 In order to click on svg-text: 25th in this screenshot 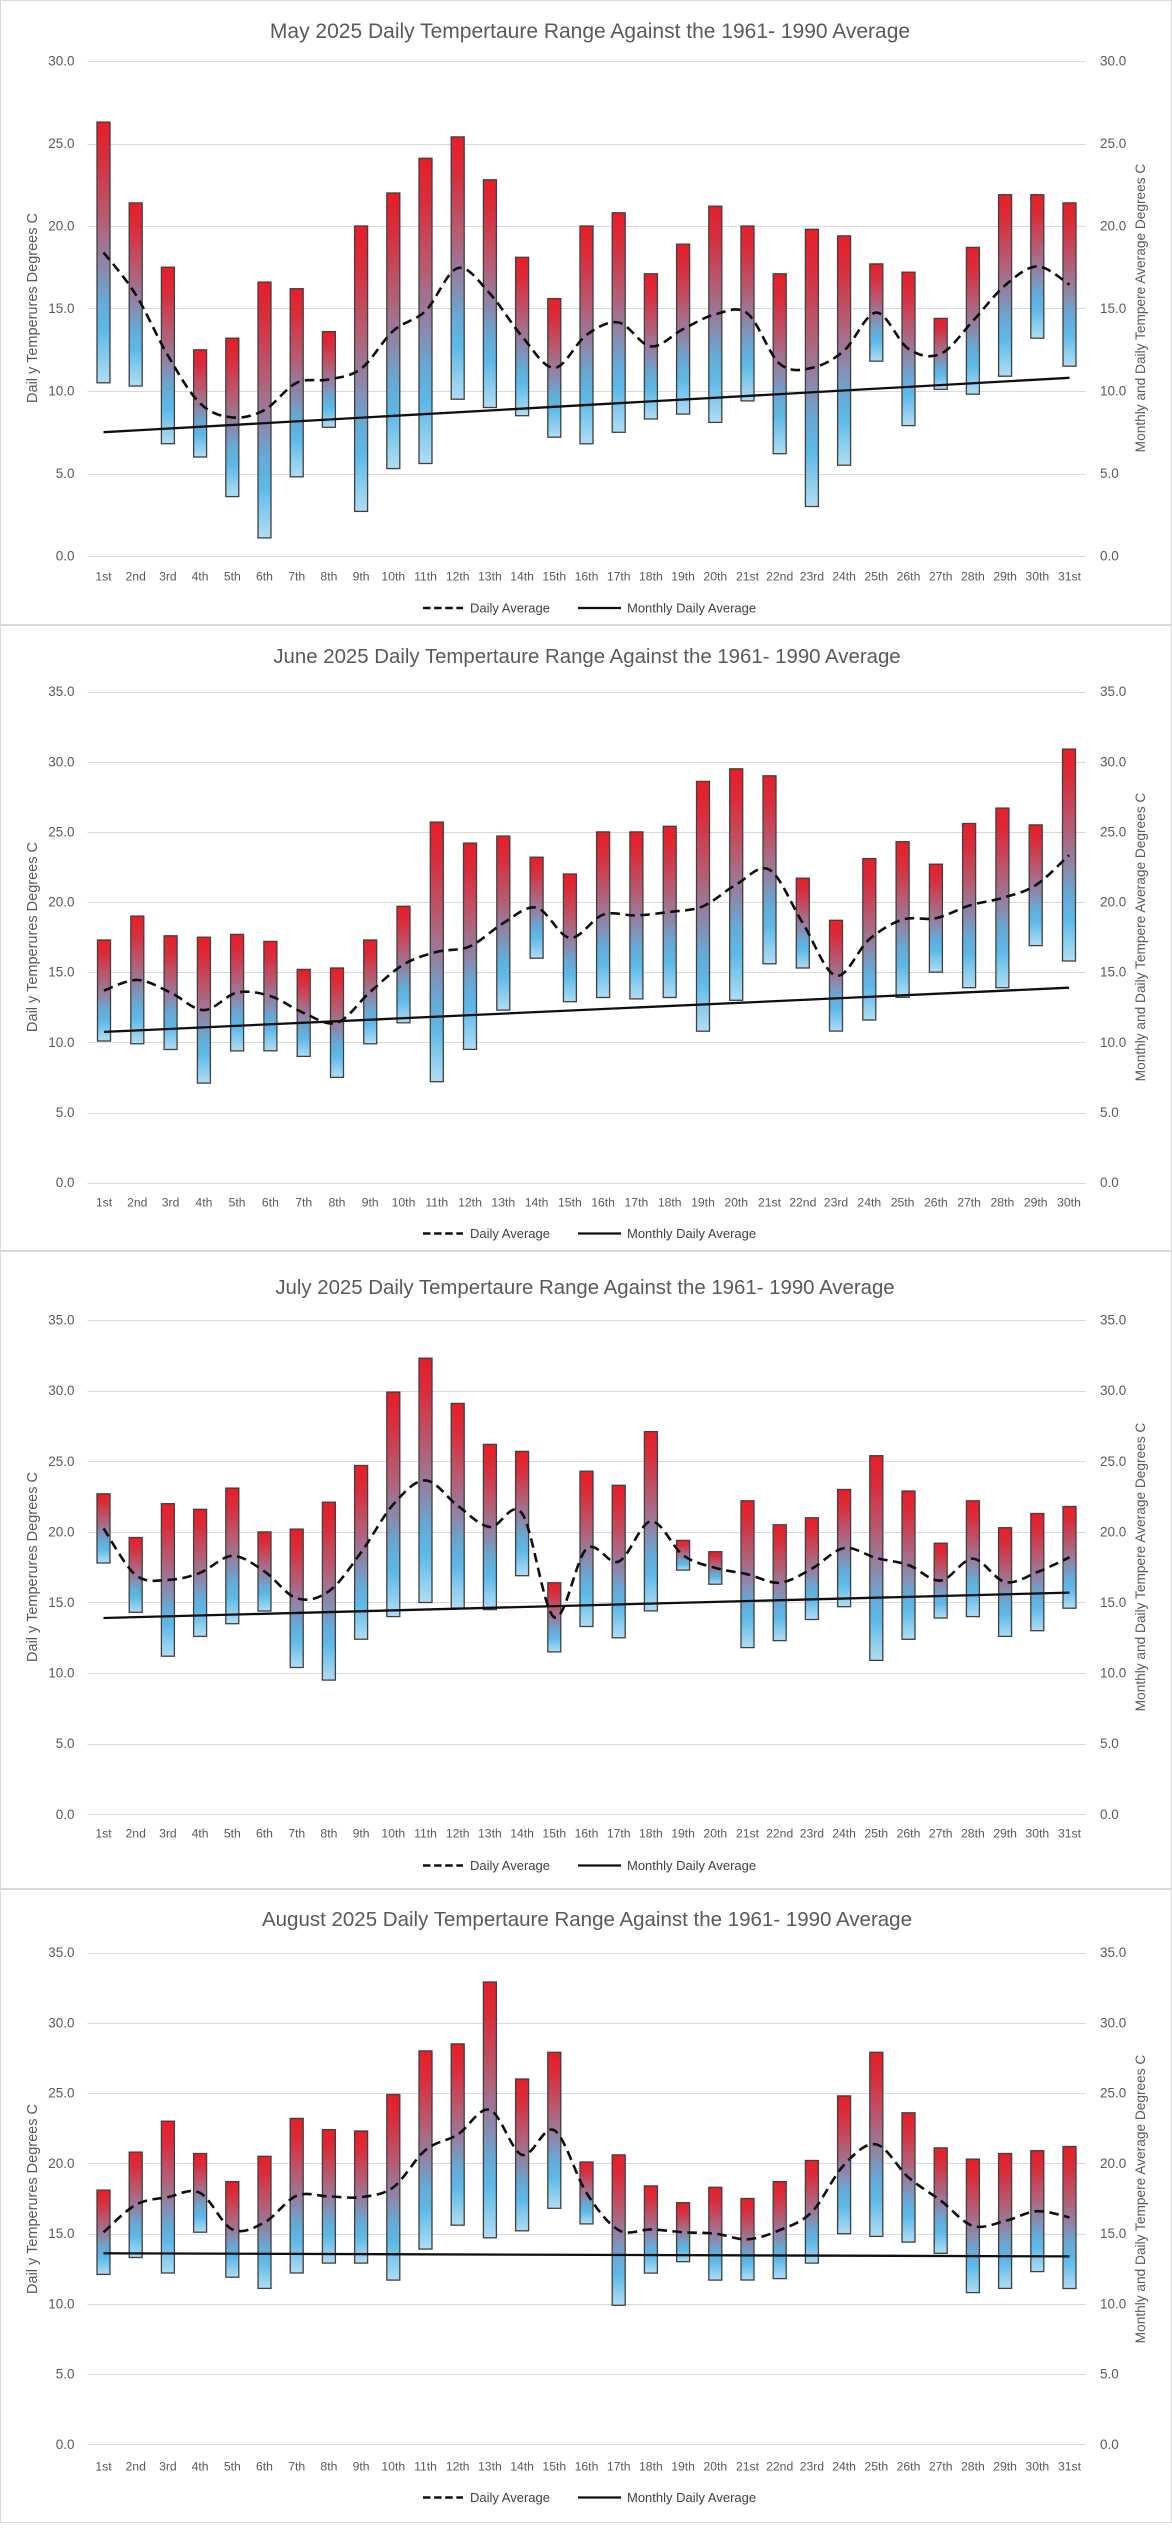, I will do `click(876, 2467)`.